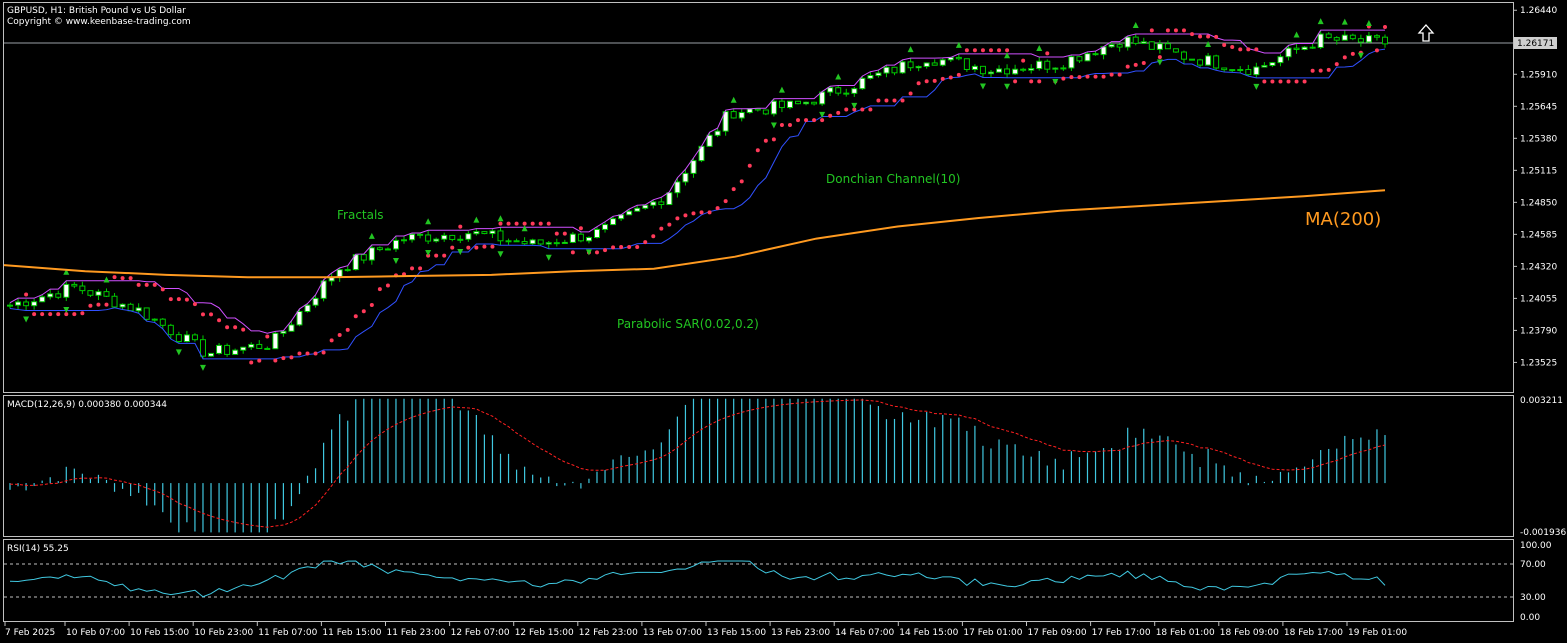  What do you see at coordinates (1538, 235) in the screenshot?
I see `price-tick-label: 1.24585` at bounding box center [1538, 235].